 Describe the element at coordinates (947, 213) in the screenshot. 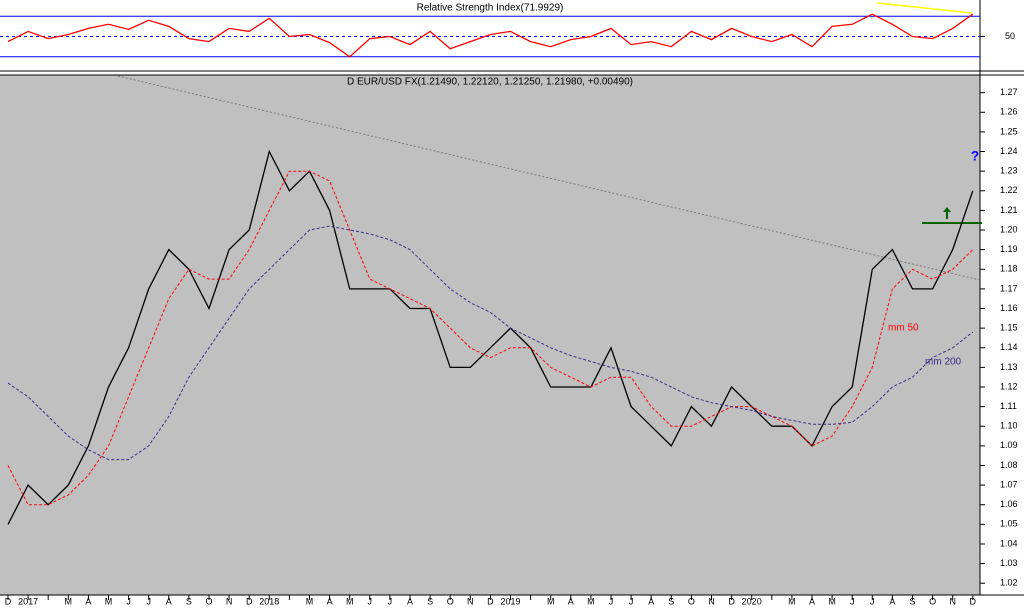

I see `arrow-up` at that location.